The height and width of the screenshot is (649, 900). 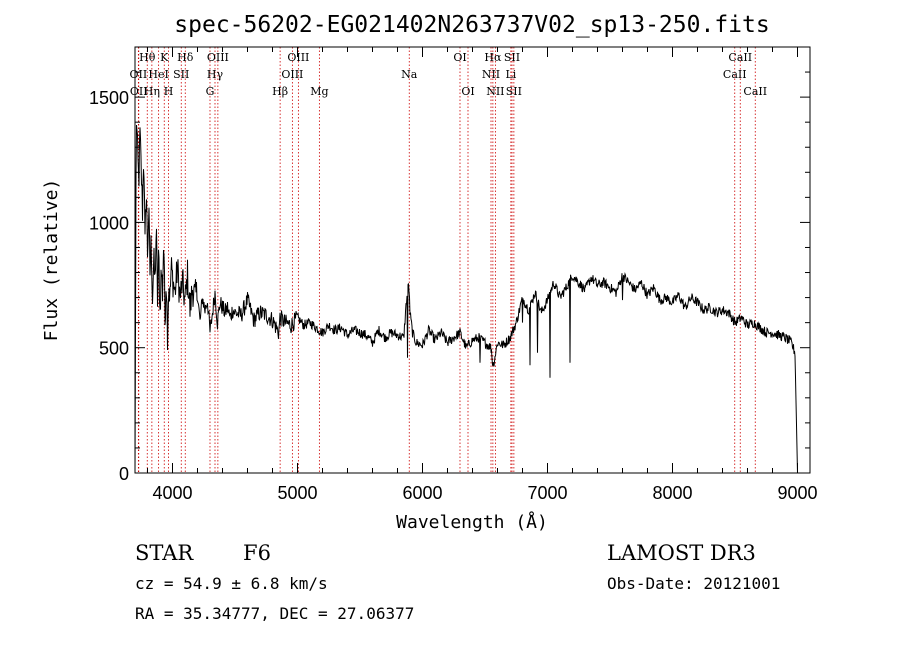 What do you see at coordinates (51, 260) in the screenshot?
I see `y-axis-label: Flux (relative)` at bounding box center [51, 260].